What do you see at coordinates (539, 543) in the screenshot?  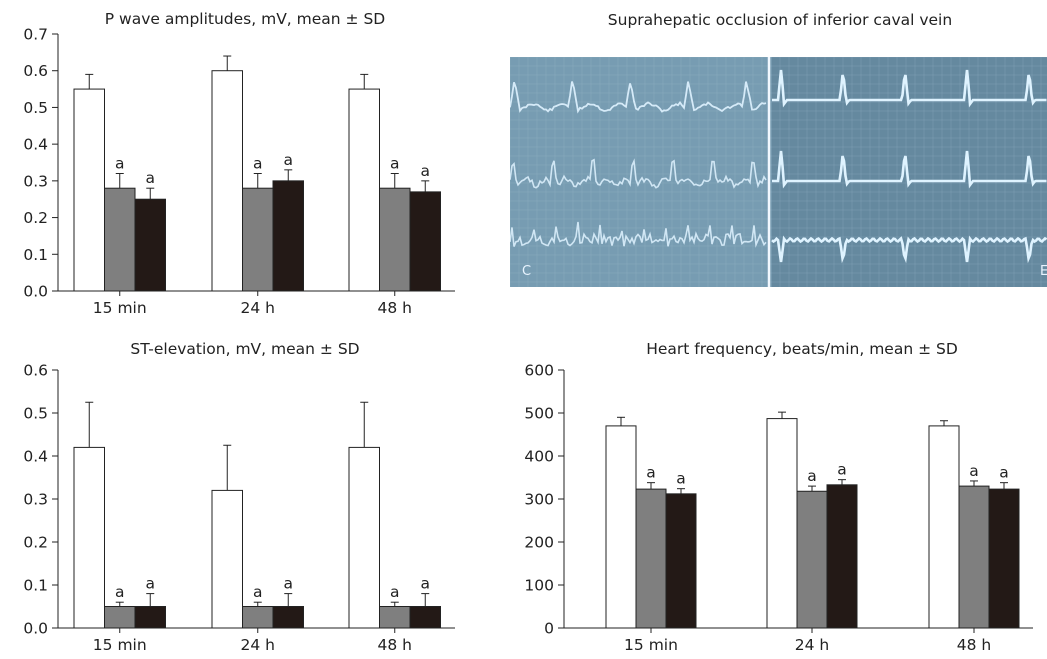 I see `y-tick-label: 200` at bounding box center [539, 543].